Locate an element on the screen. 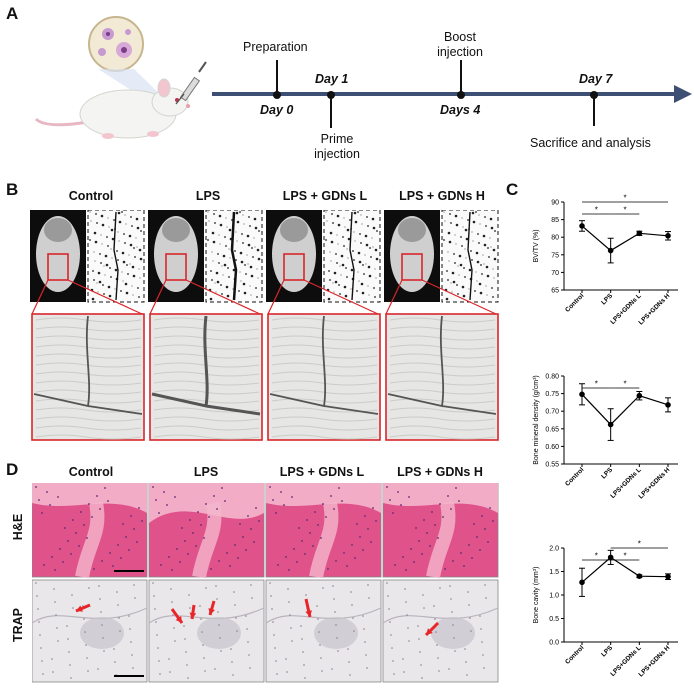 The width and height of the screenshot is (694, 690). y-tick-label: 85 is located at coordinates (555, 220).